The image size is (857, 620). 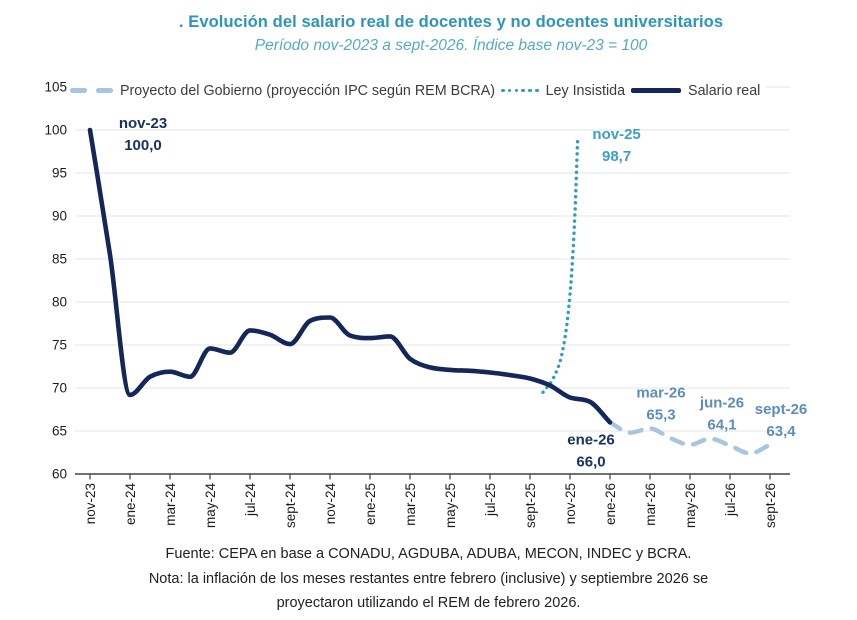 What do you see at coordinates (591, 450) in the screenshot?
I see `annotation-ene-26: ene-26 66,0` at bounding box center [591, 450].